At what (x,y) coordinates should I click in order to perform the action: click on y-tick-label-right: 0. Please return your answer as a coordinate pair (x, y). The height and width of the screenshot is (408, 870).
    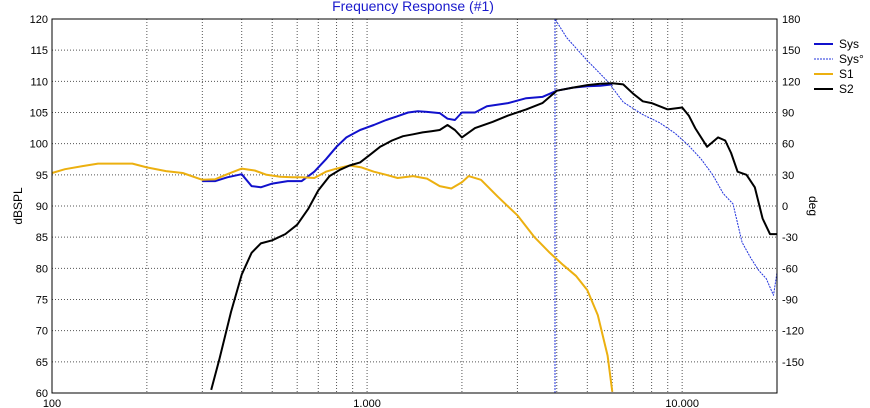
    Looking at the image, I should click on (785, 207).